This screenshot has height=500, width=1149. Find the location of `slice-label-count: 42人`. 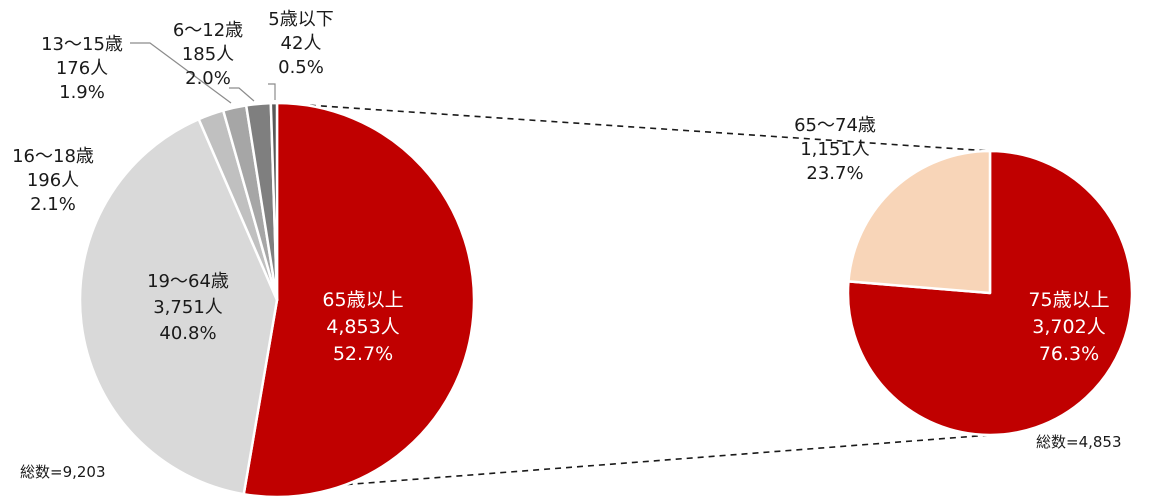

slice-label-count: 42人 is located at coordinates (301, 43).